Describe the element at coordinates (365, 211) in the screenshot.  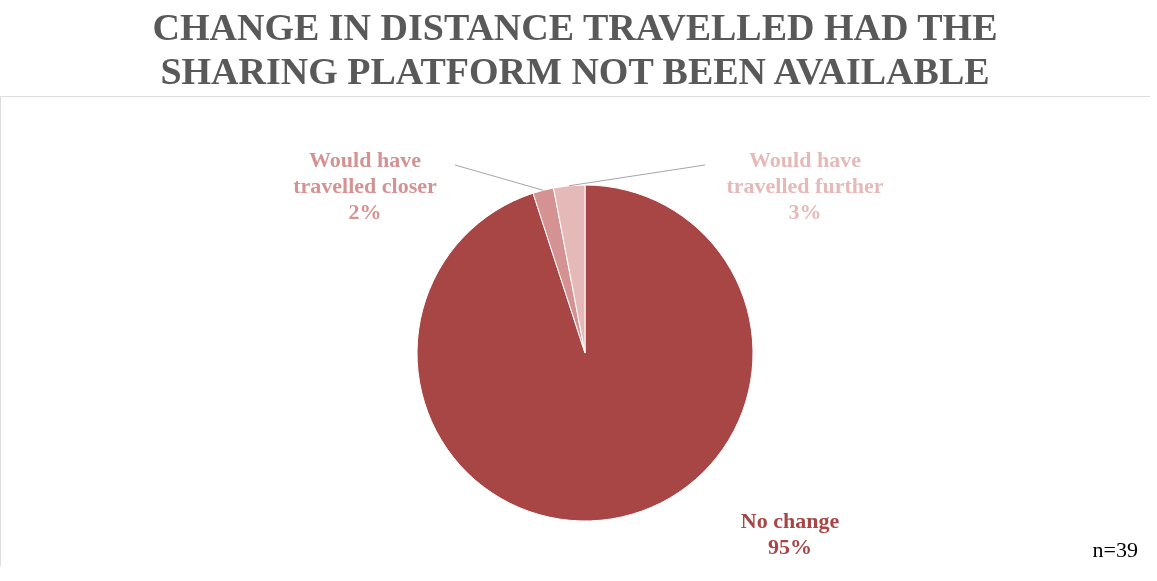
I see `data-label: 2%` at that location.